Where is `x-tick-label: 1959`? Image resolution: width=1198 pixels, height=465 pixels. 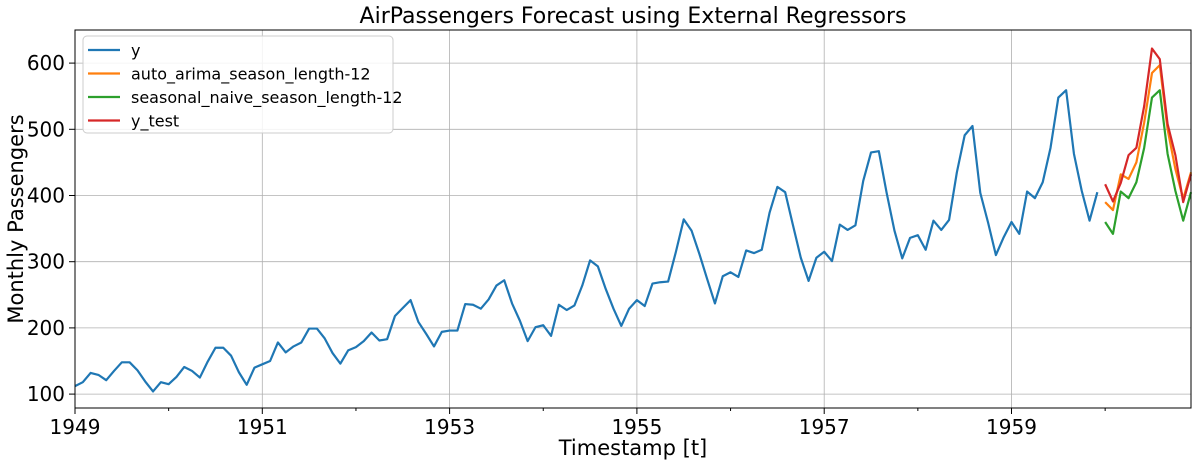 x-tick-label: 1959 is located at coordinates (1011, 427).